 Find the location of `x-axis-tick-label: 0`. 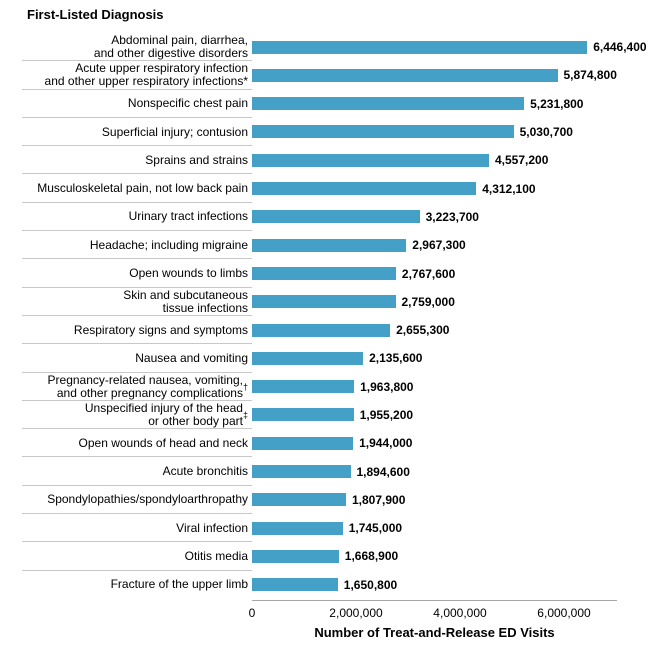

x-axis-tick-label: 0 is located at coordinates (252, 613).